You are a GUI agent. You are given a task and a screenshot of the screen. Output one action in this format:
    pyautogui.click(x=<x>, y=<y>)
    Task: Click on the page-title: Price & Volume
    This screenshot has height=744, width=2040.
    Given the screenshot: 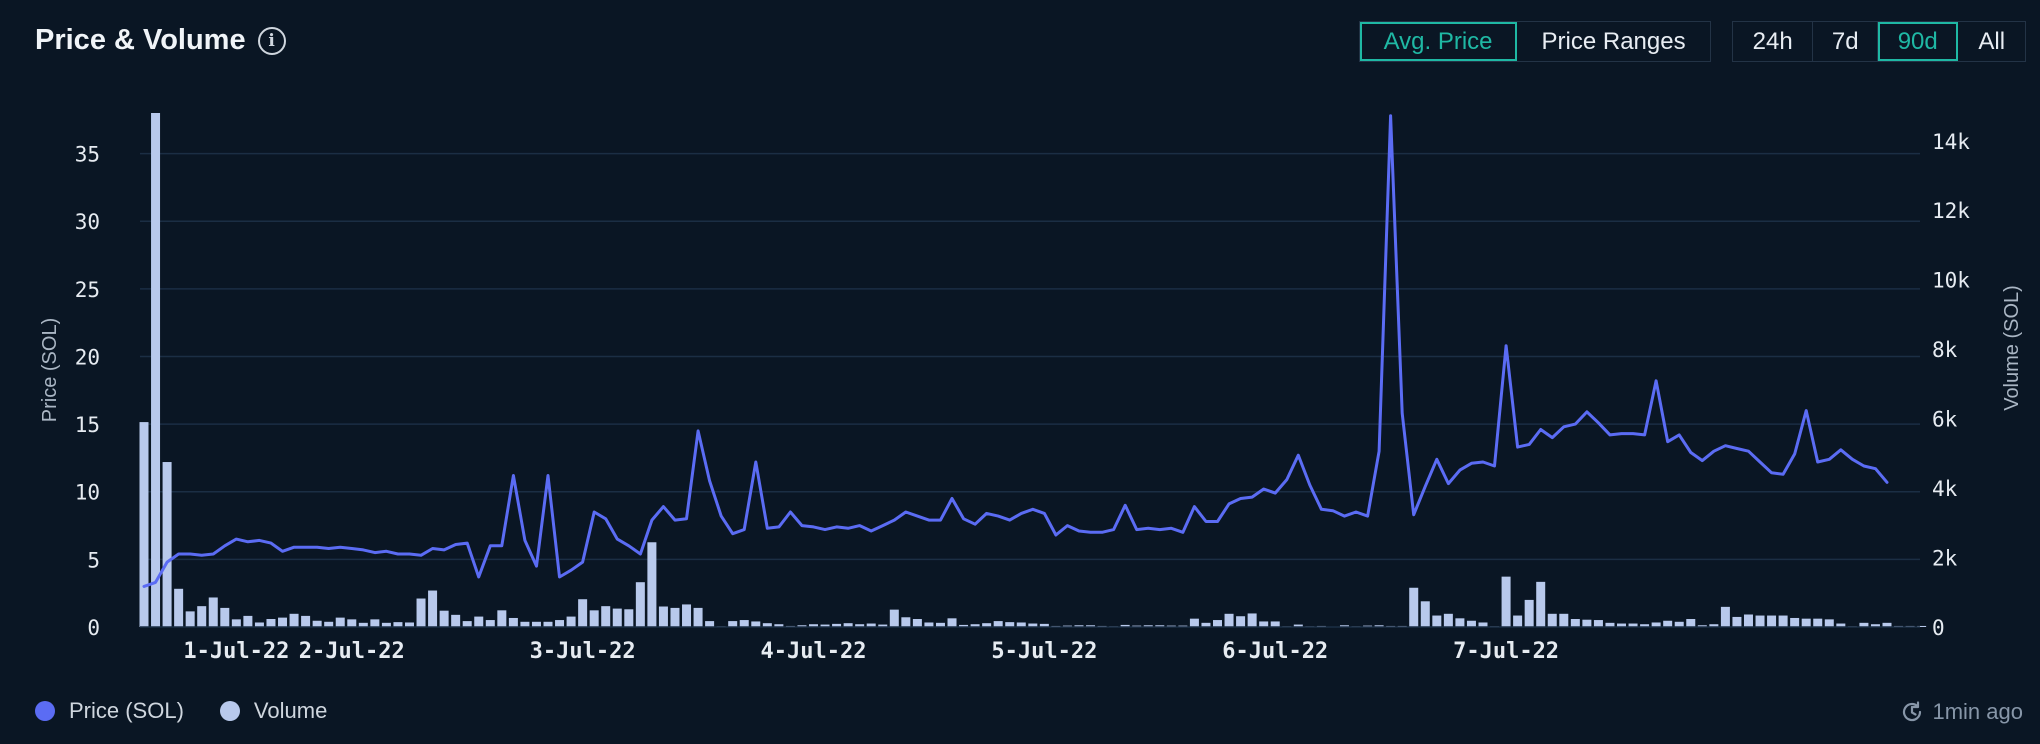 What is the action you would take?
    pyautogui.click(x=140, y=40)
    